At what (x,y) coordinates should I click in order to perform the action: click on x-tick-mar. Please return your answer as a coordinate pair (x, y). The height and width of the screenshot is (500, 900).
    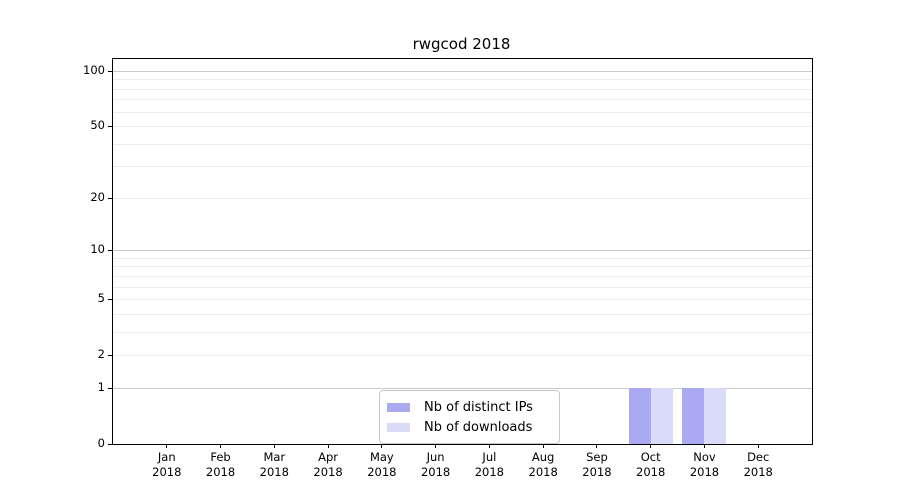
    Looking at the image, I should click on (274, 446).